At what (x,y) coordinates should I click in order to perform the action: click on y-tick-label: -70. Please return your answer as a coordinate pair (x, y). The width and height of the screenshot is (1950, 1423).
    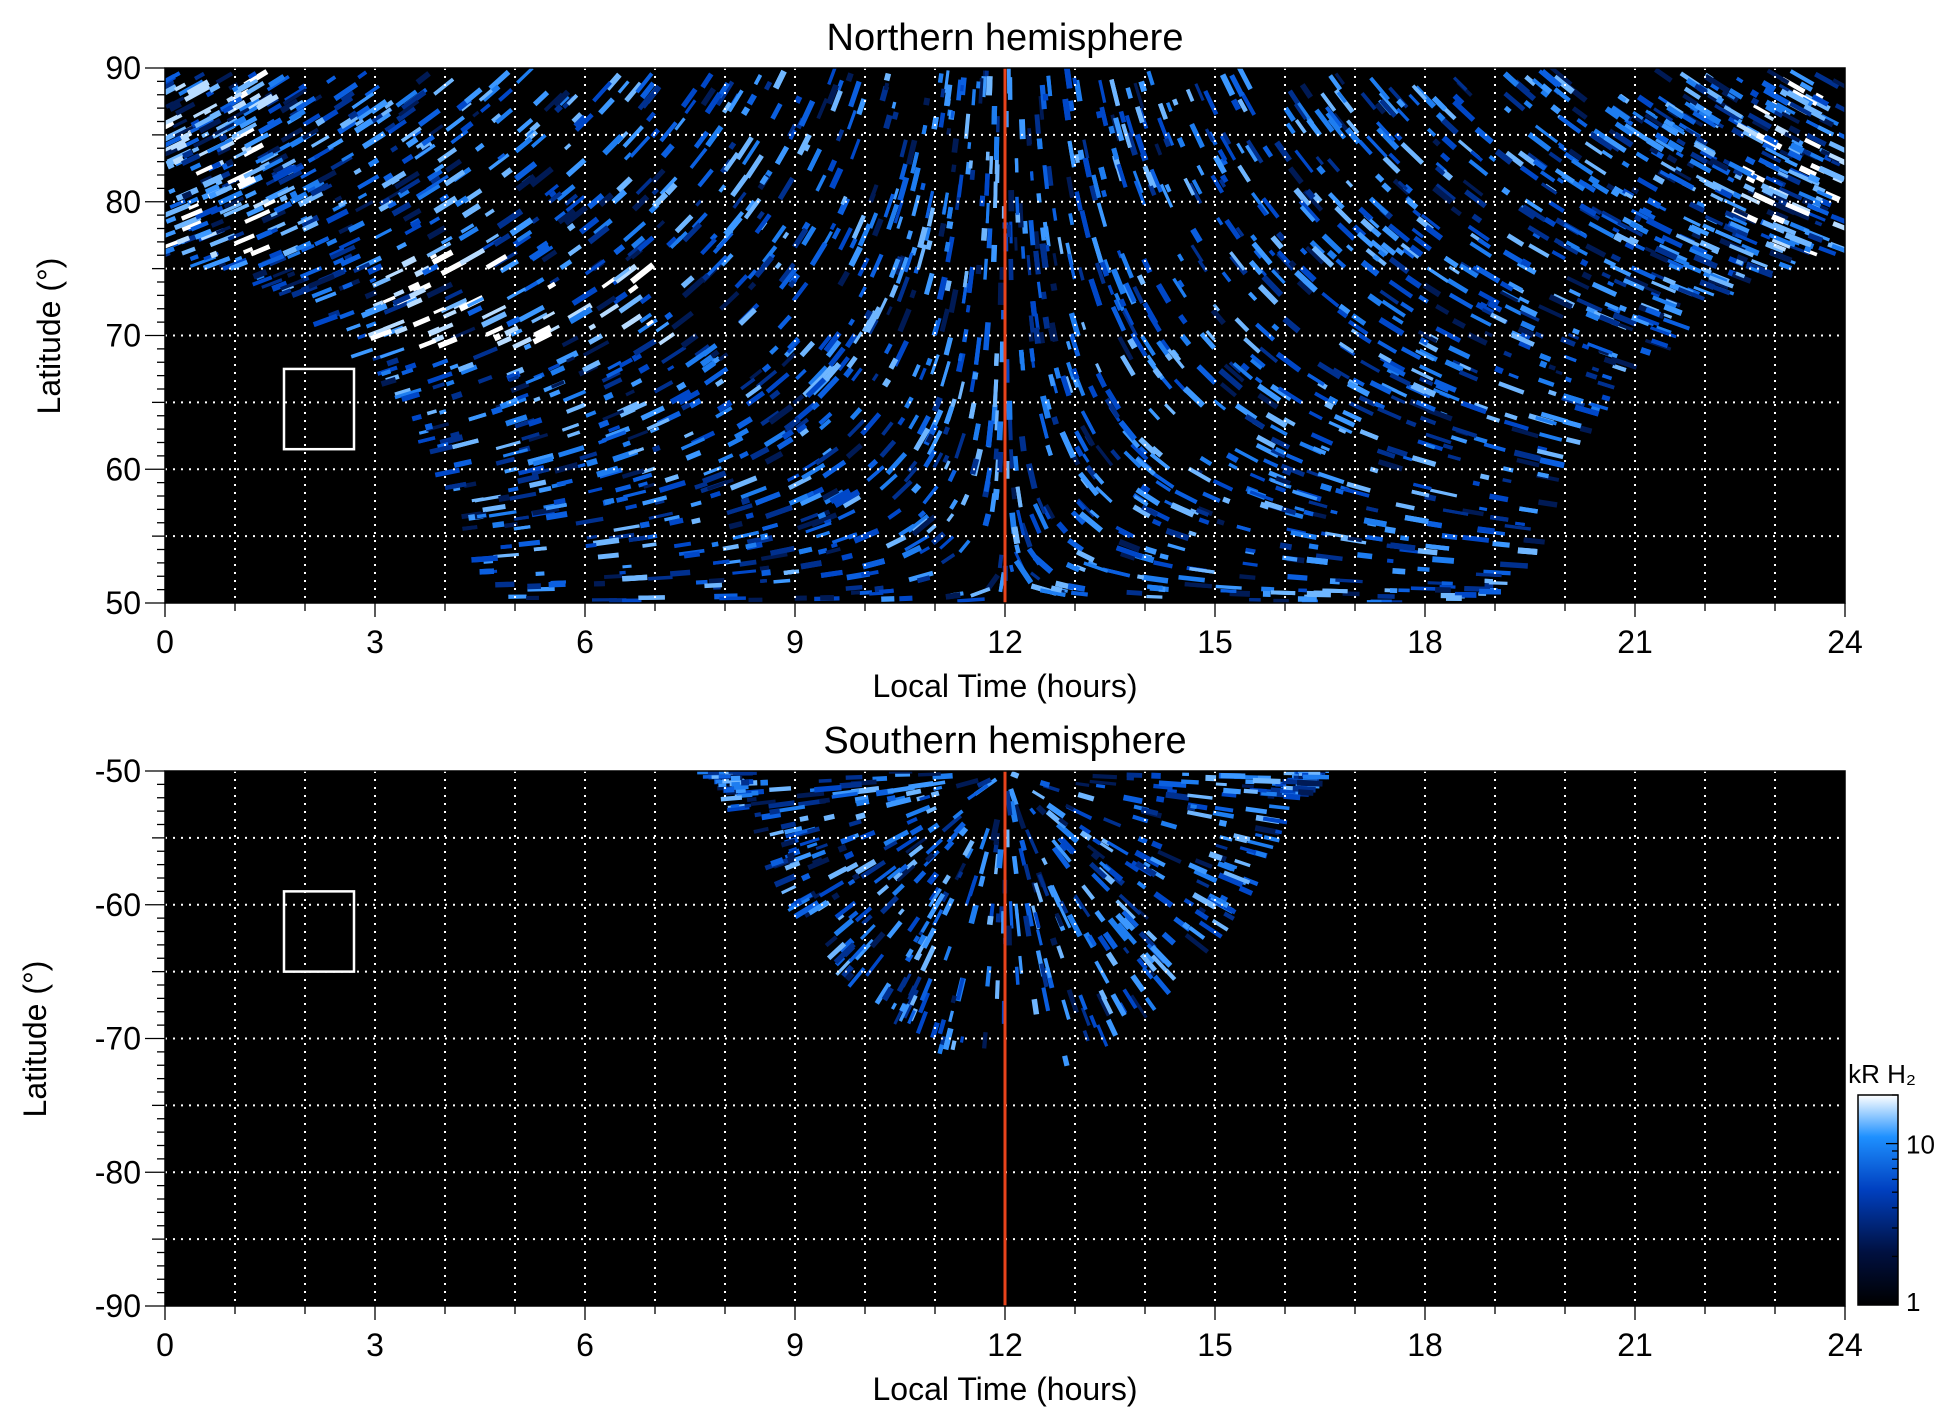
    Looking at the image, I should click on (118, 1039).